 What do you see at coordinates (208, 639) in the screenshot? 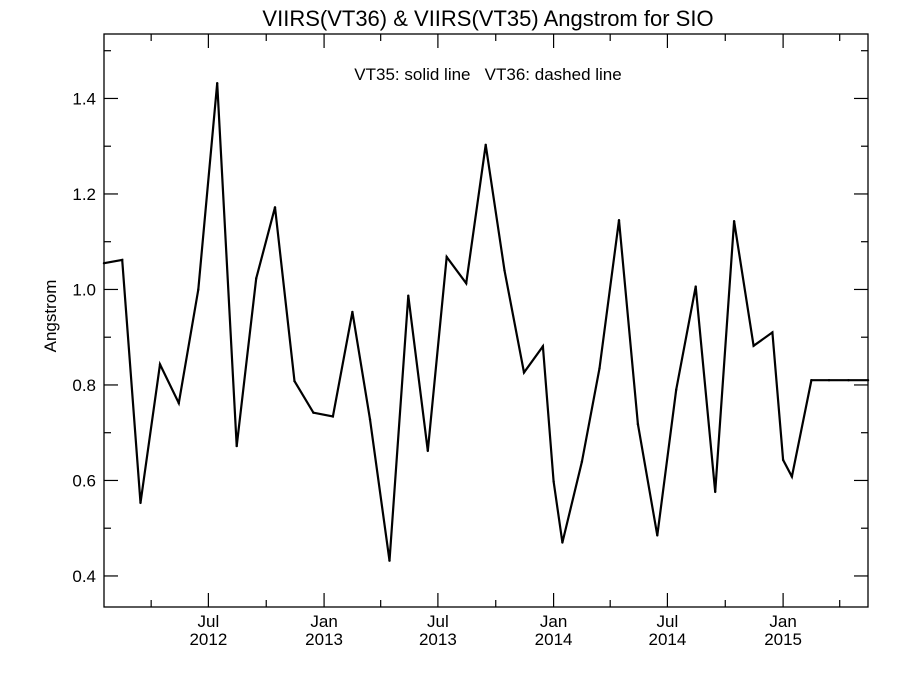
I see `x-tick-label-year: 2012` at bounding box center [208, 639].